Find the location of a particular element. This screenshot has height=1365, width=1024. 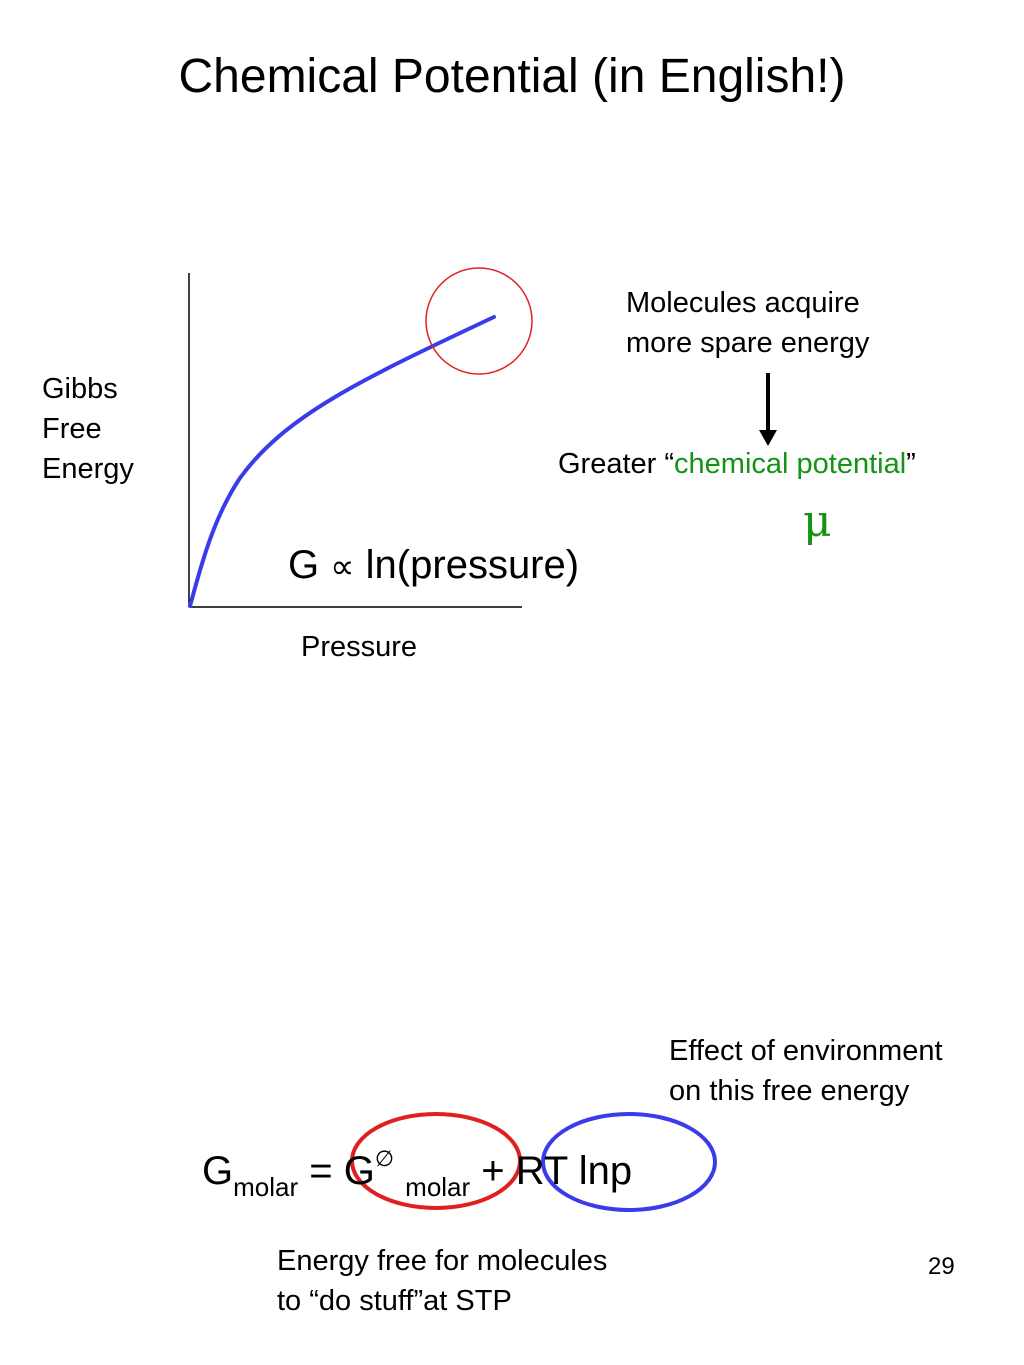

relation-lhs: G is located at coordinates (304, 565).